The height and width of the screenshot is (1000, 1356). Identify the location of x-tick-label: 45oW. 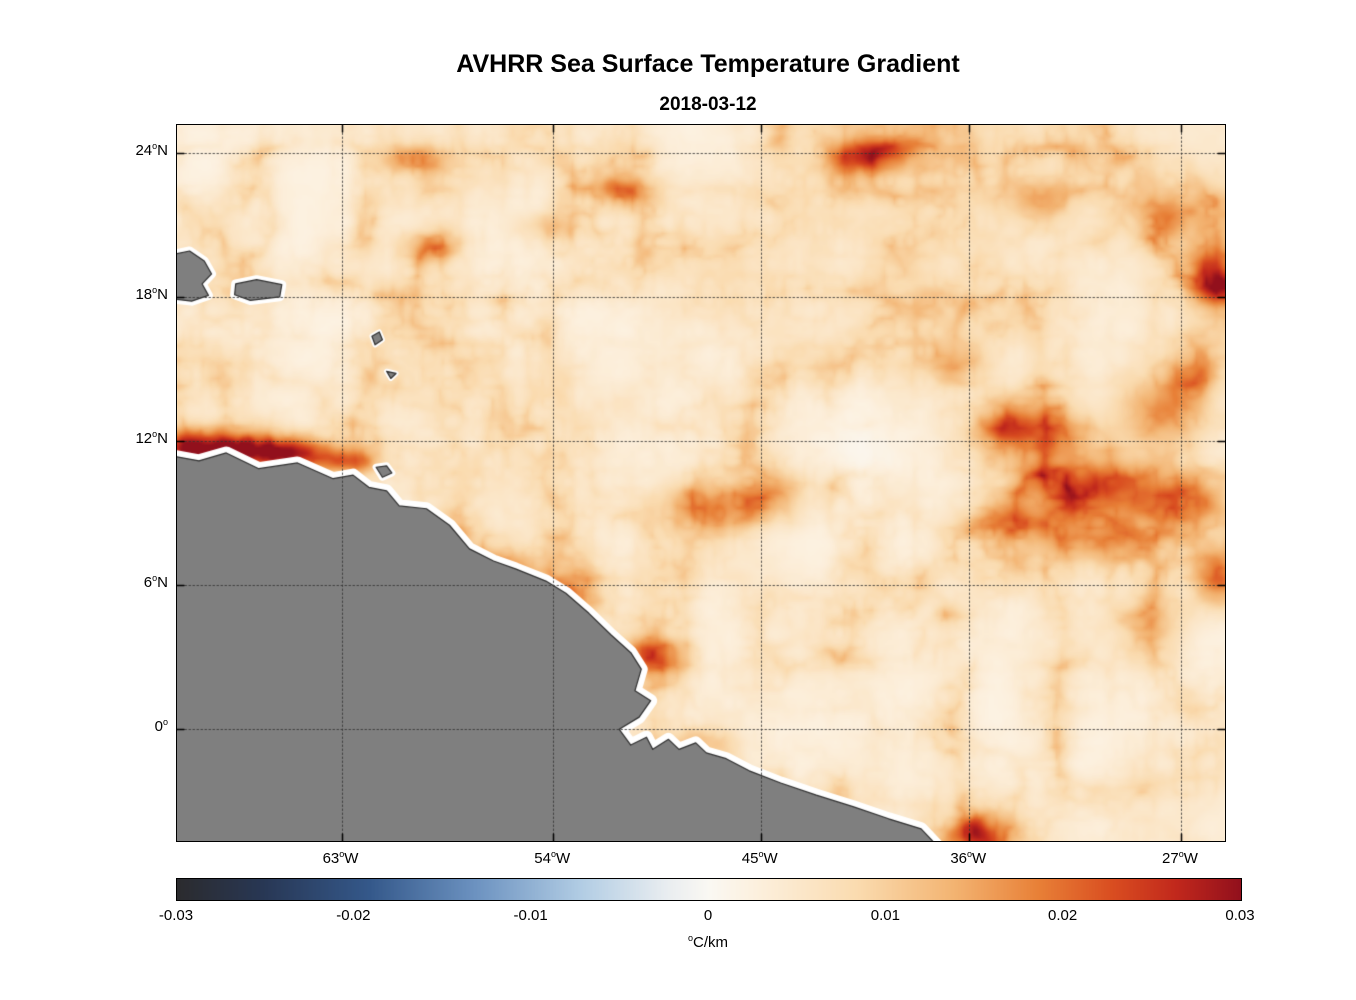
(759, 858).